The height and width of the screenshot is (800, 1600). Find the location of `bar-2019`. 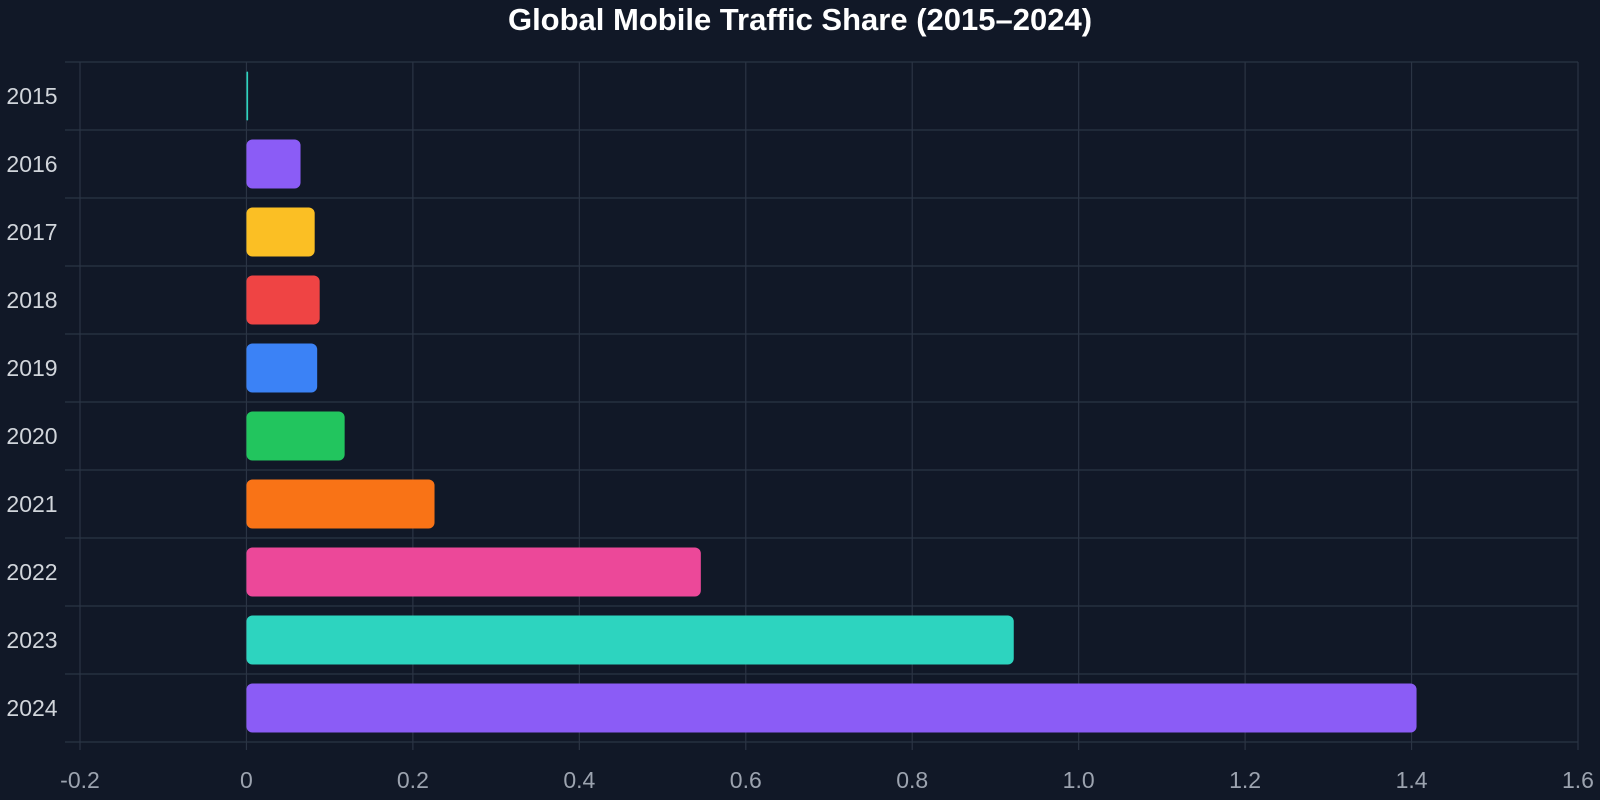

bar-2019 is located at coordinates (282, 368).